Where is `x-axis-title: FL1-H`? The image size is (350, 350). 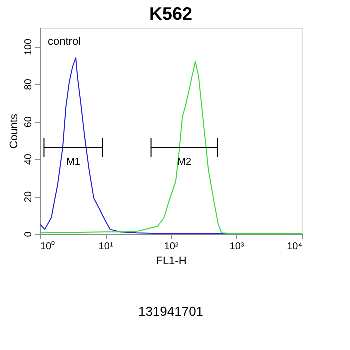 x-axis-title: FL1-H is located at coordinates (171, 262).